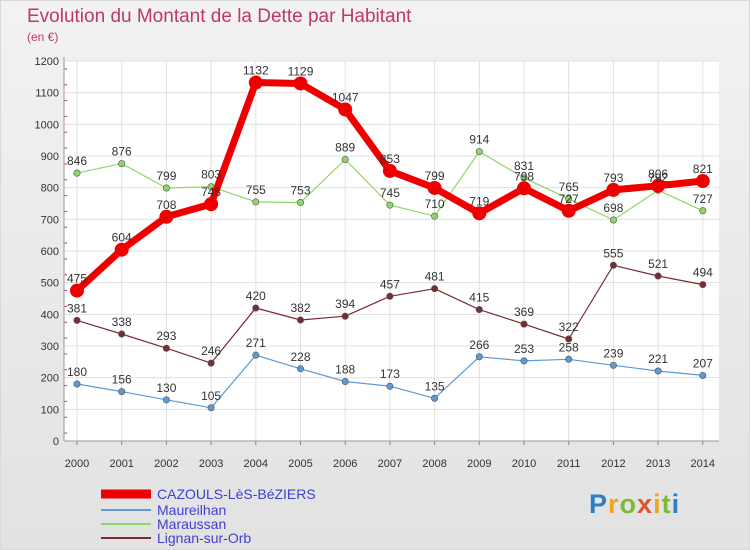 This screenshot has height=550, width=750. What do you see at coordinates (211, 464) in the screenshot?
I see `x-tick-label: 2003` at bounding box center [211, 464].